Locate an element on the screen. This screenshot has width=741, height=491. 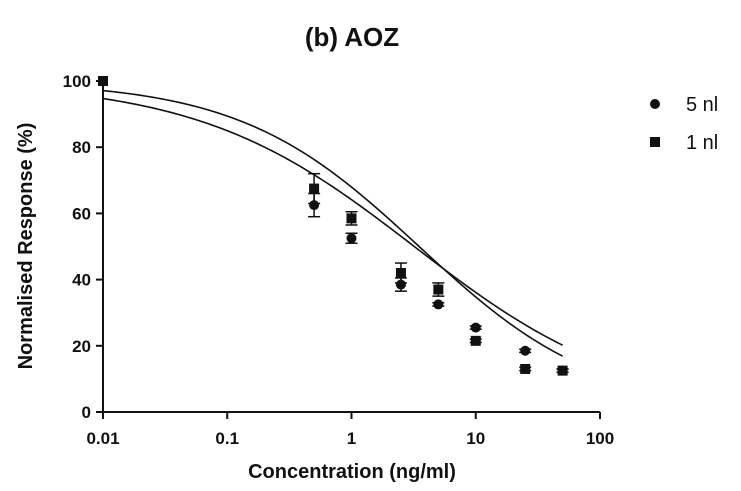
y-tick-label: 100 is located at coordinates (77, 81).